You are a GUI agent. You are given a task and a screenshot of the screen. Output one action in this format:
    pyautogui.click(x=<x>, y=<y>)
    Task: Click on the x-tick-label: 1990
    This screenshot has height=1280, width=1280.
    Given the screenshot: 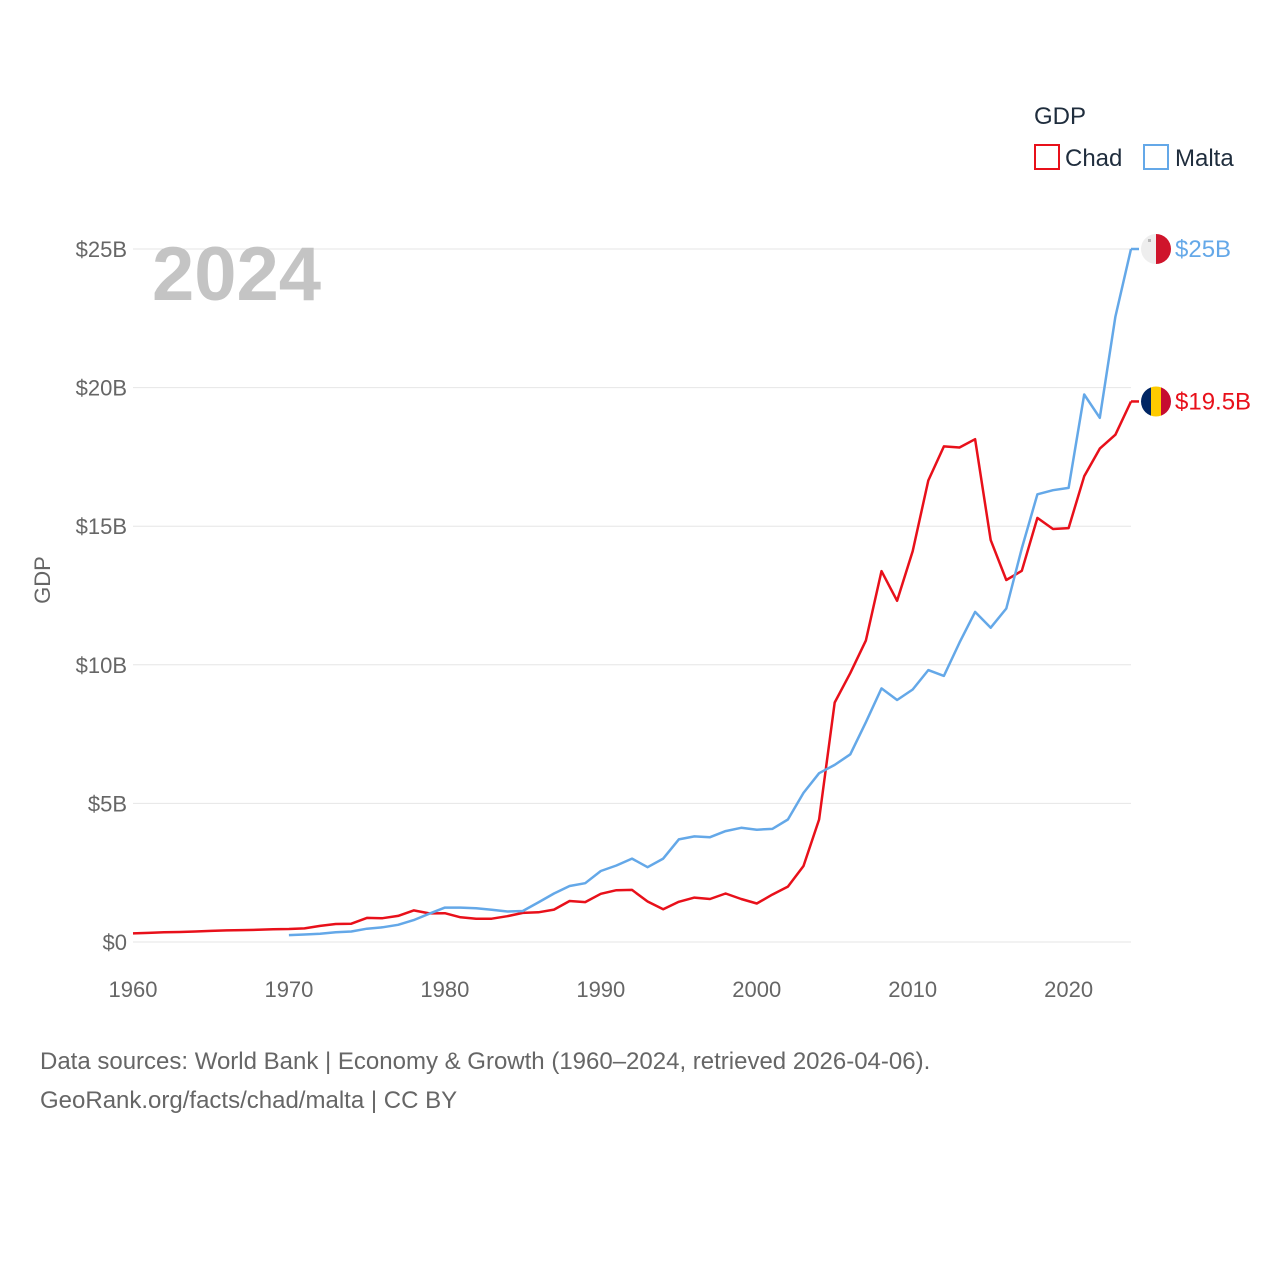 What is the action you would take?
    pyautogui.click(x=600, y=989)
    